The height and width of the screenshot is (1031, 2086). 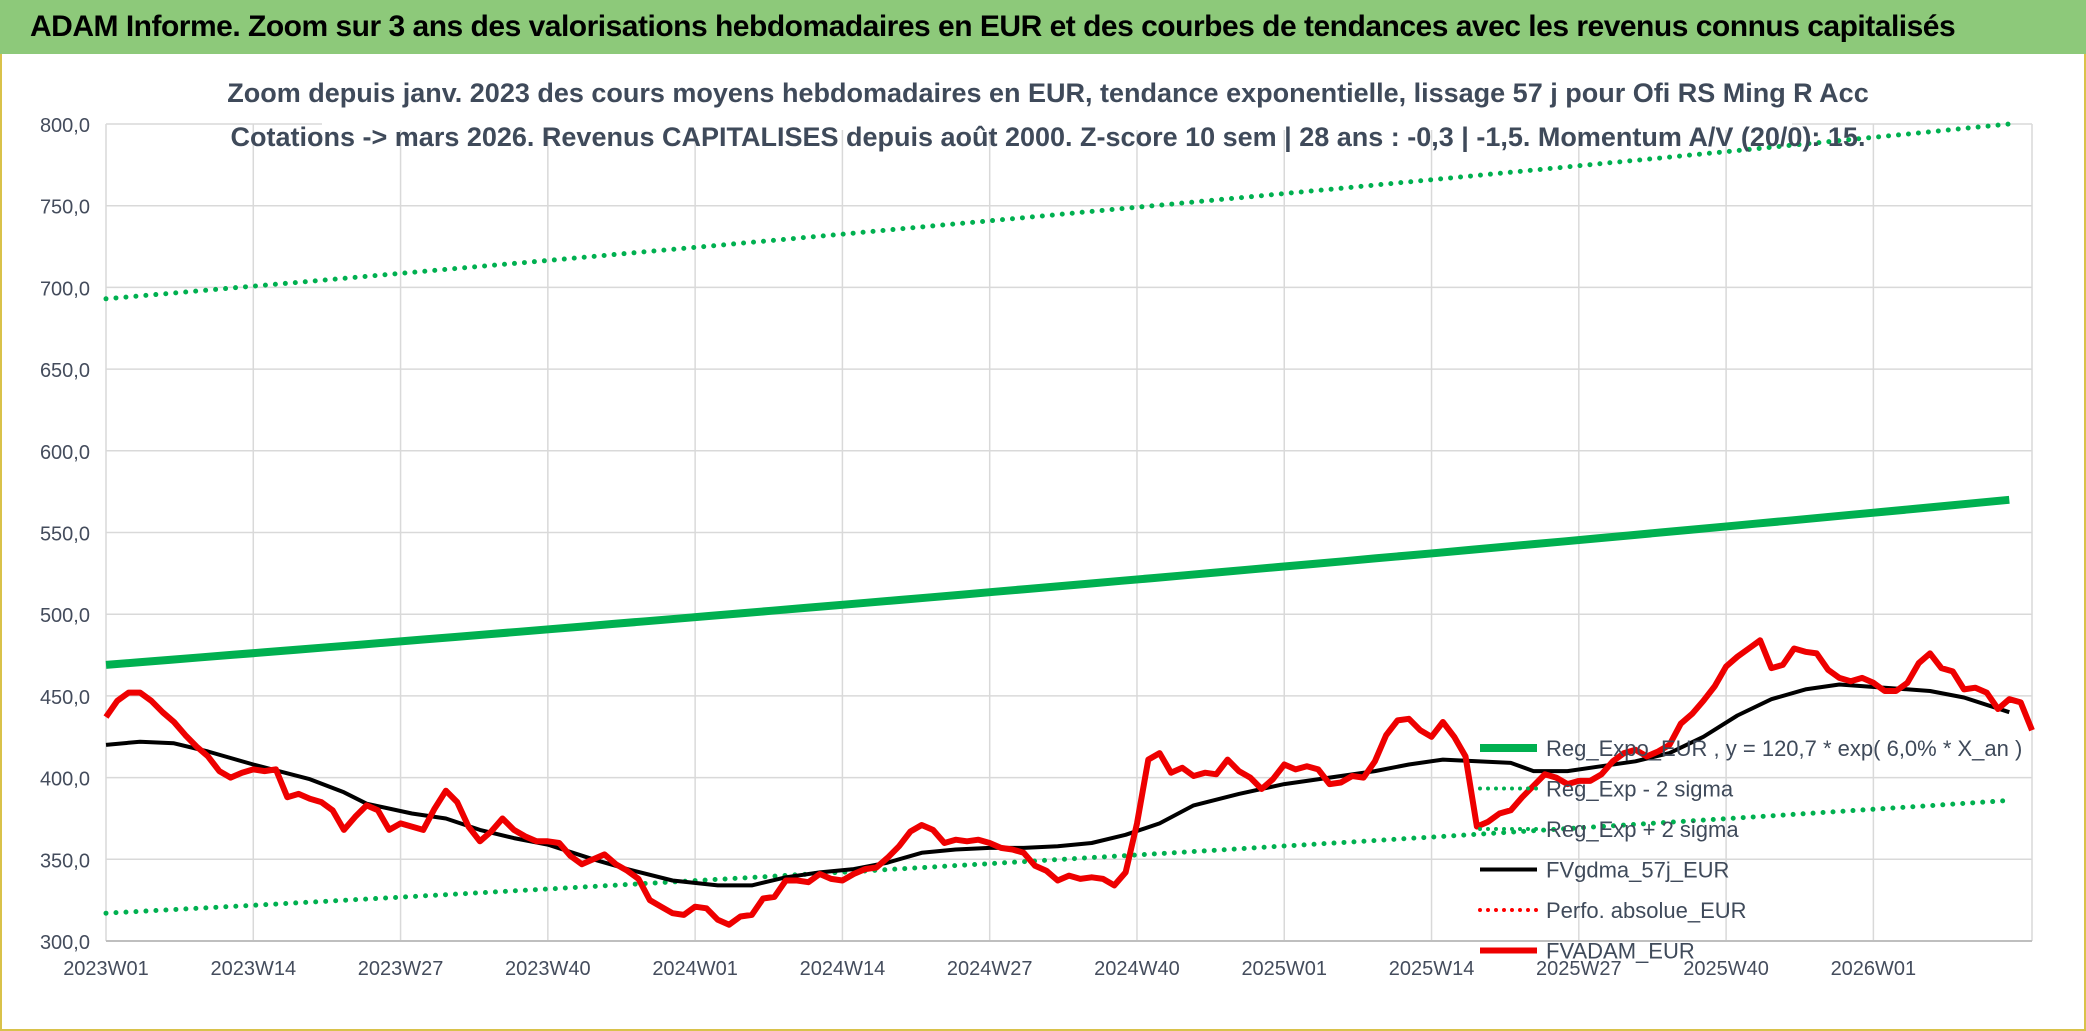 What do you see at coordinates (1874, 969) in the screenshot?
I see `x-tick-label: 2026W01` at bounding box center [1874, 969].